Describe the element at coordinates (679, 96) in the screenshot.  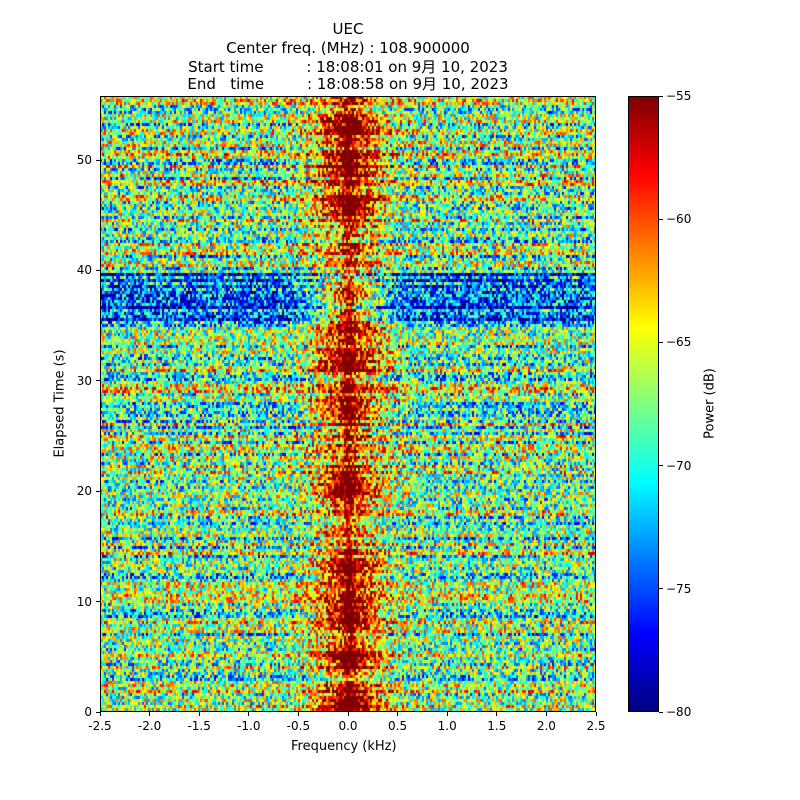
I see `colorbar-tick-label: −55` at that location.